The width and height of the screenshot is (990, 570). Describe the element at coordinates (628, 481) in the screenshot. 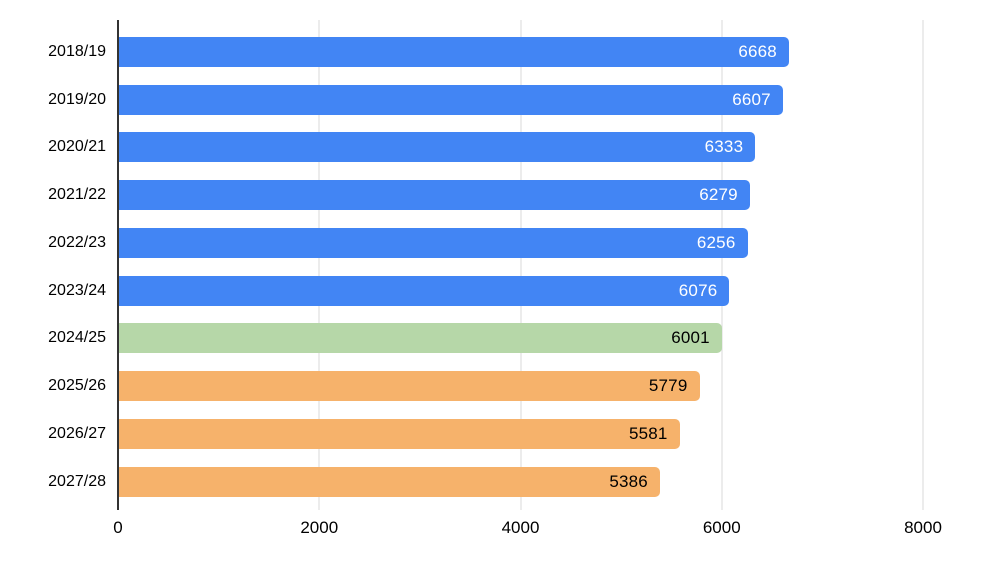

I see `value-label: 5386` at that location.